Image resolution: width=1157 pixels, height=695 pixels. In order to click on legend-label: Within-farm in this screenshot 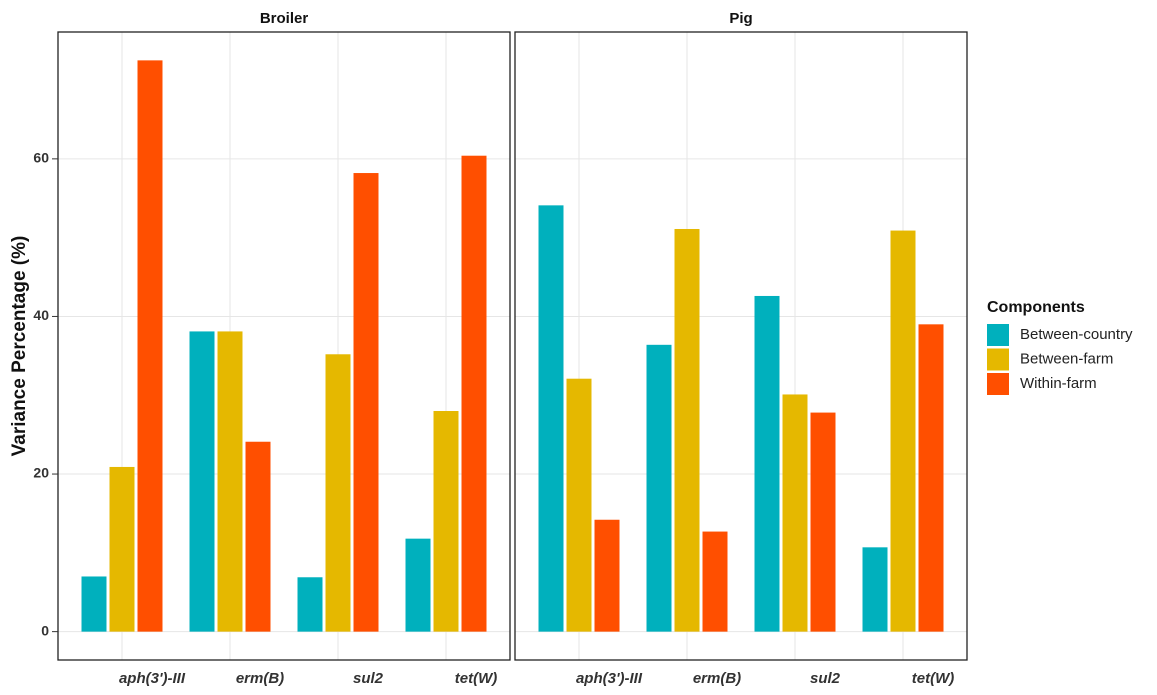, I will do `click(1058, 383)`.